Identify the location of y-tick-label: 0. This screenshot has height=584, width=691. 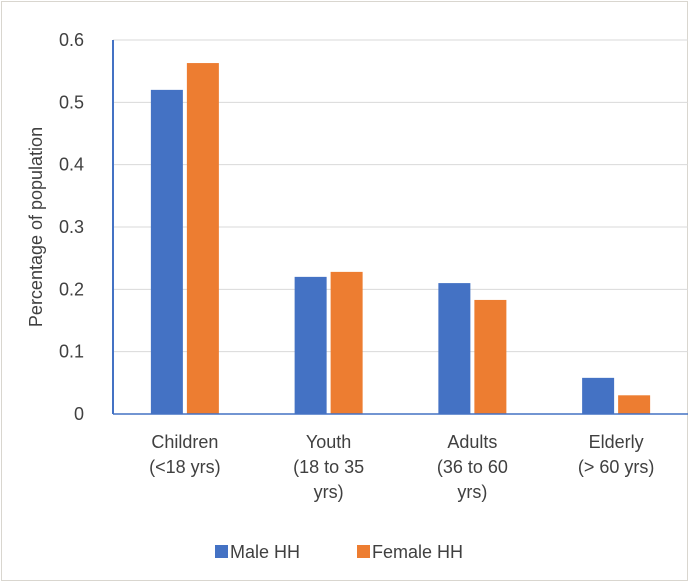
(79, 414).